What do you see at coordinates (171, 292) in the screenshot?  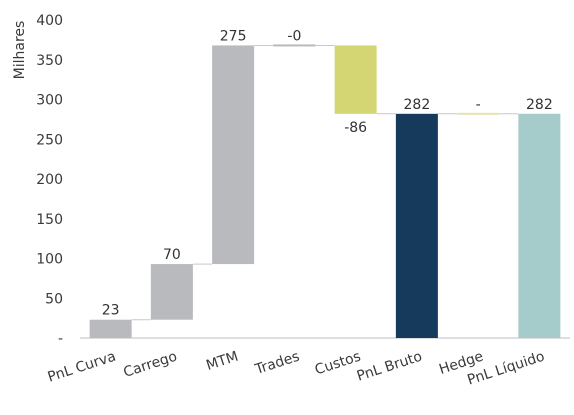 I see `bar-carrego` at bounding box center [171, 292].